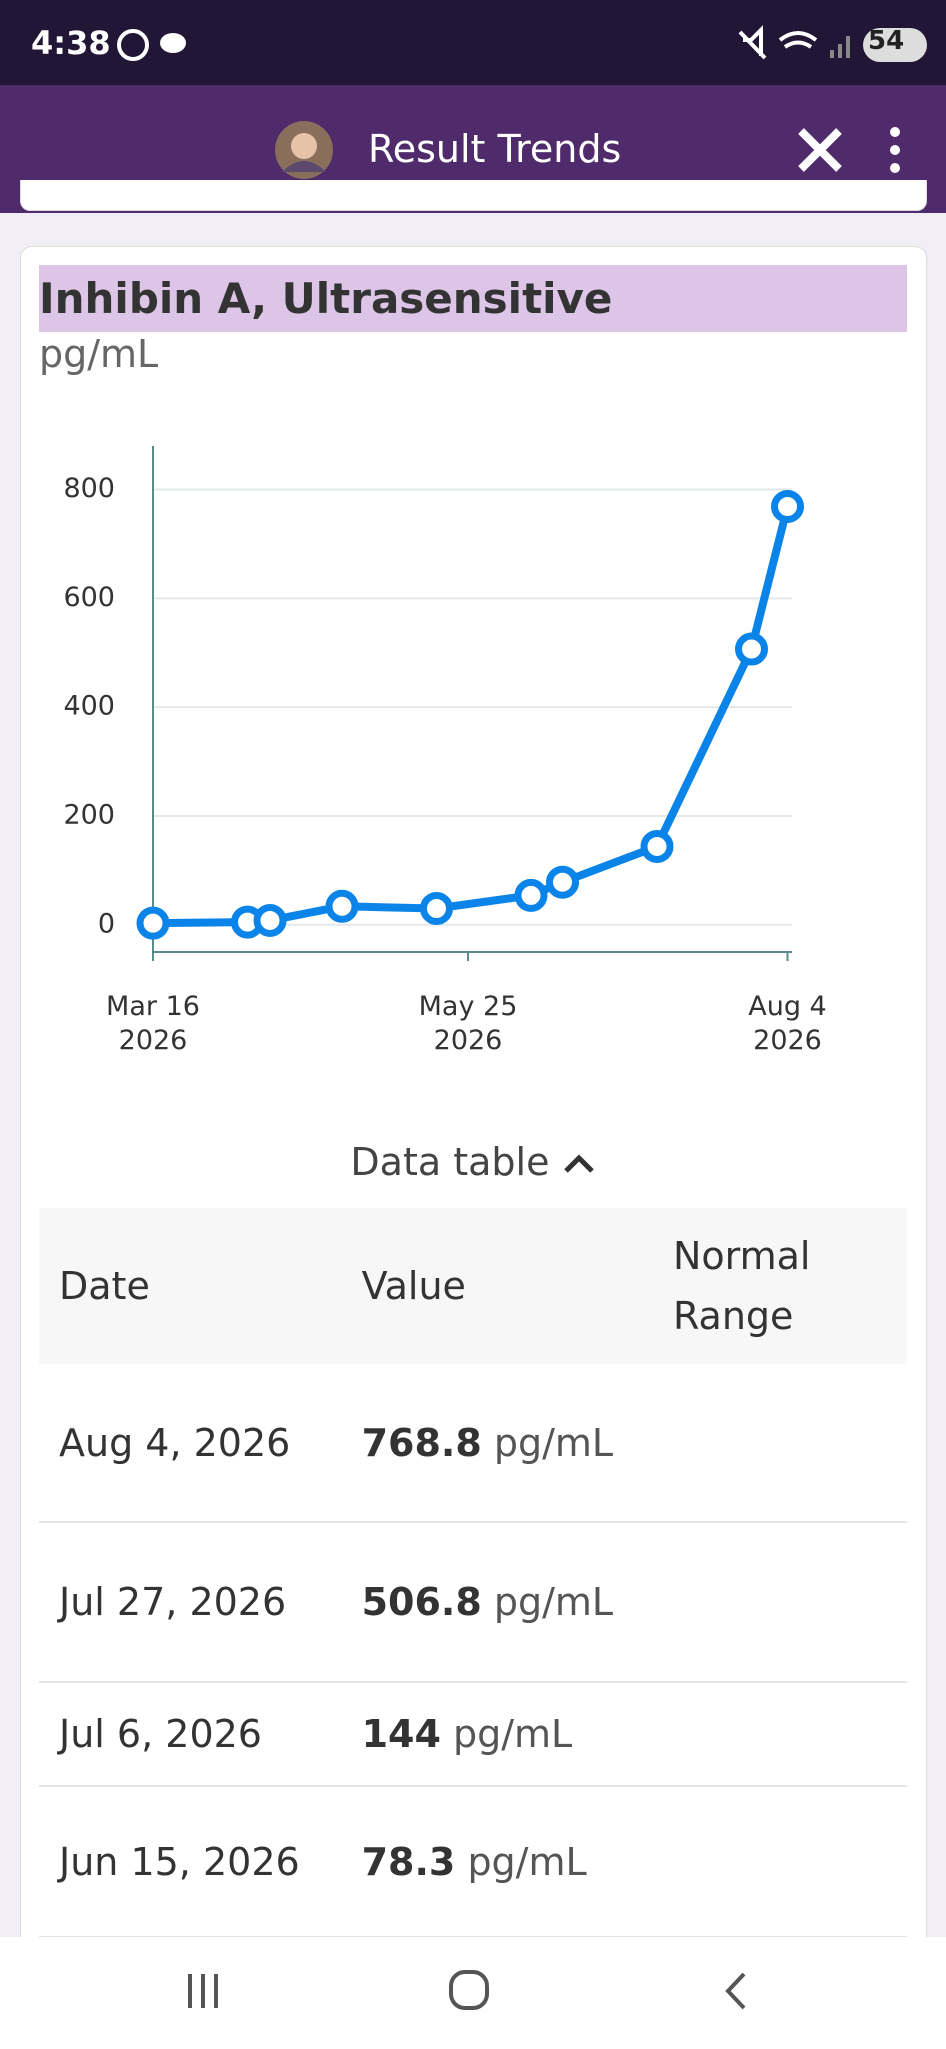 The width and height of the screenshot is (946, 2049). What do you see at coordinates (89, 488) in the screenshot?
I see `y-tick-label: 800` at bounding box center [89, 488].